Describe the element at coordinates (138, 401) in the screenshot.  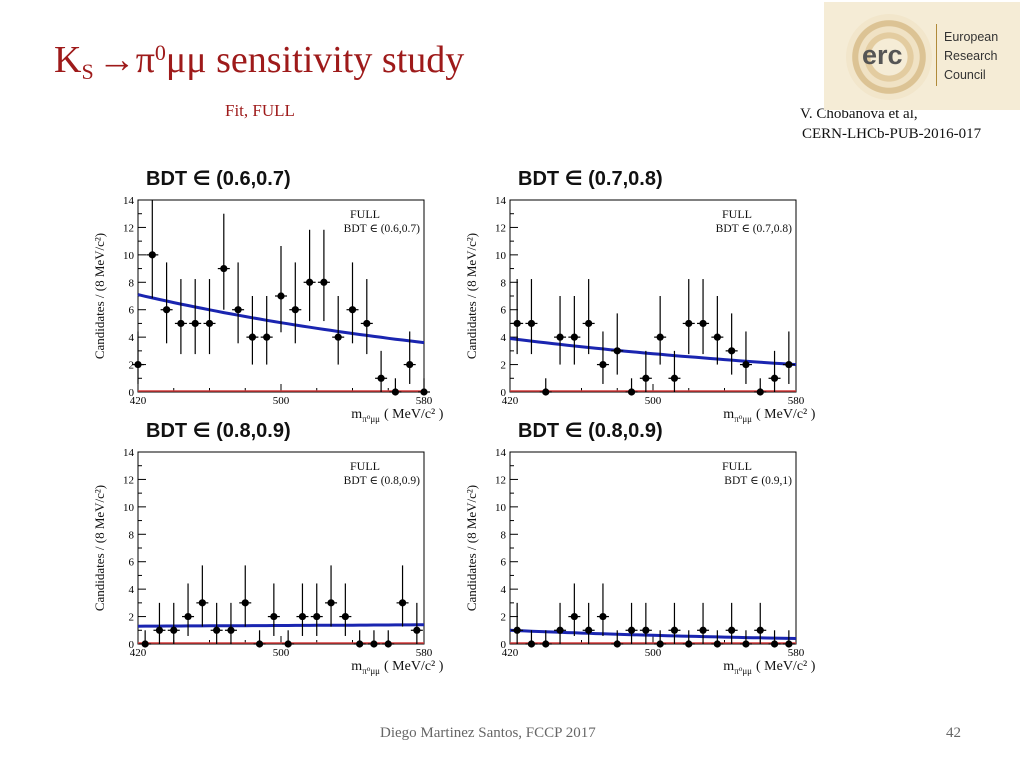
I see `x-tick-label: 420` at that location.